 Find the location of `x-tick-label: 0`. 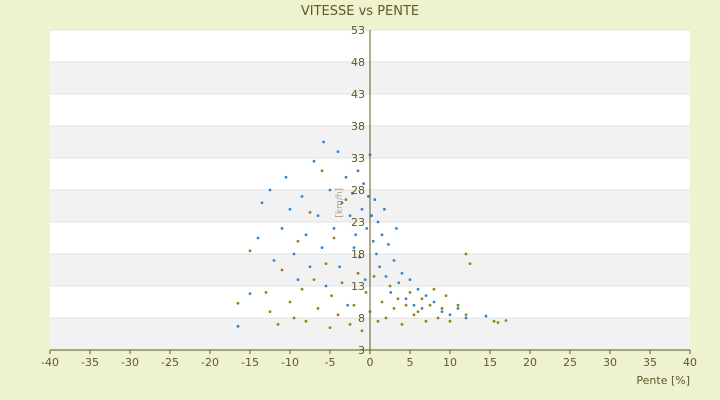

x-tick-label: 0 is located at coordinates (370, 362).